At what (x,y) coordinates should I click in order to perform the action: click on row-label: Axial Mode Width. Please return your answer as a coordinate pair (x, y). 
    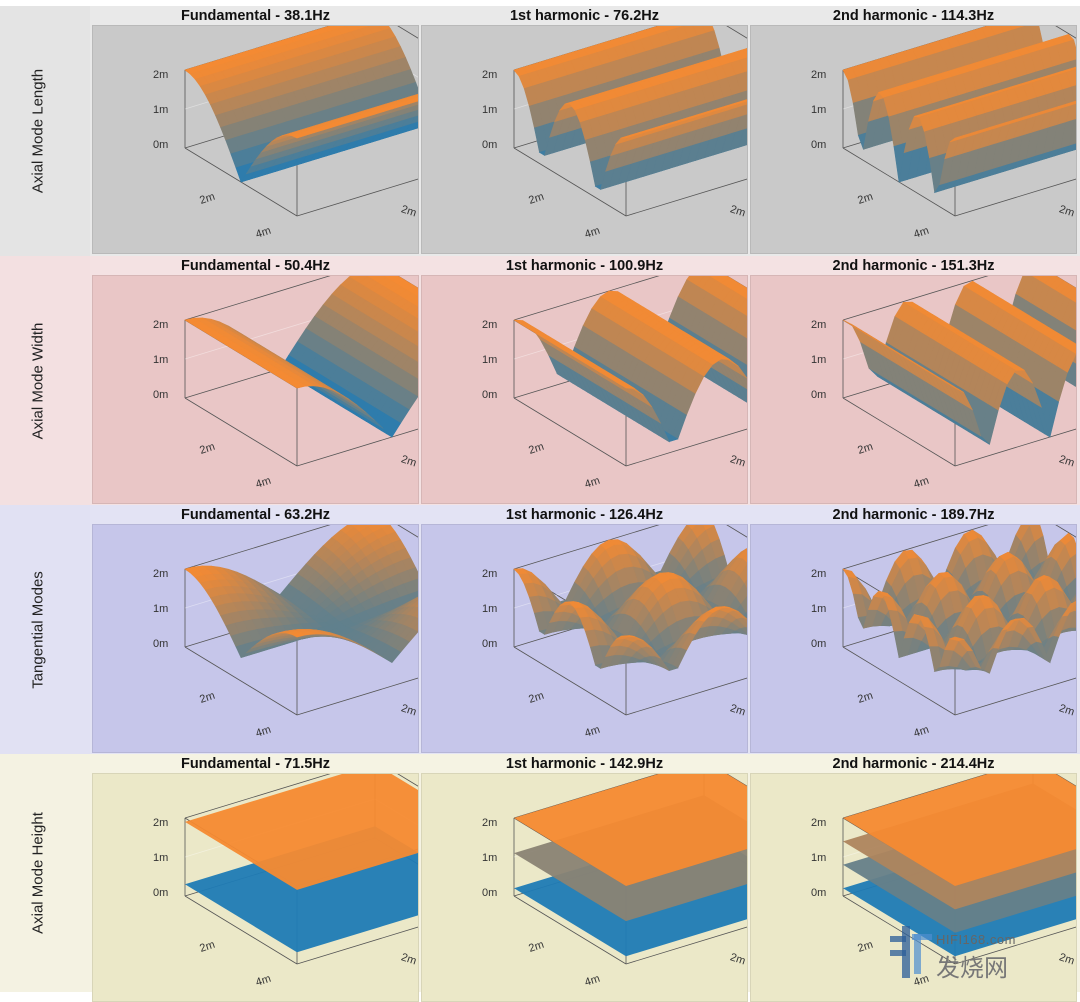
    Looking at the image, I should click on (38, 380).